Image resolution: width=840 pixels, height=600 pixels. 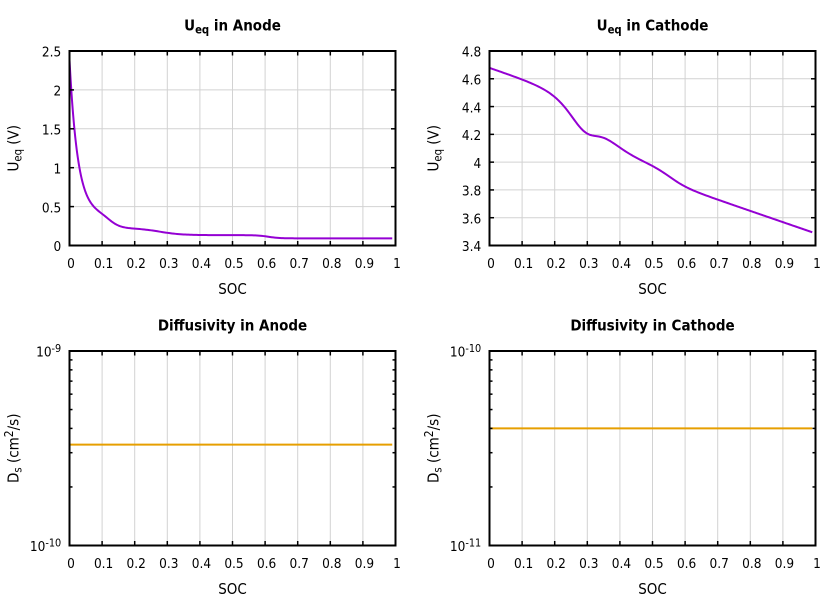 I want to click on y-tick-label: 4.8, so click(x=471, y=53).